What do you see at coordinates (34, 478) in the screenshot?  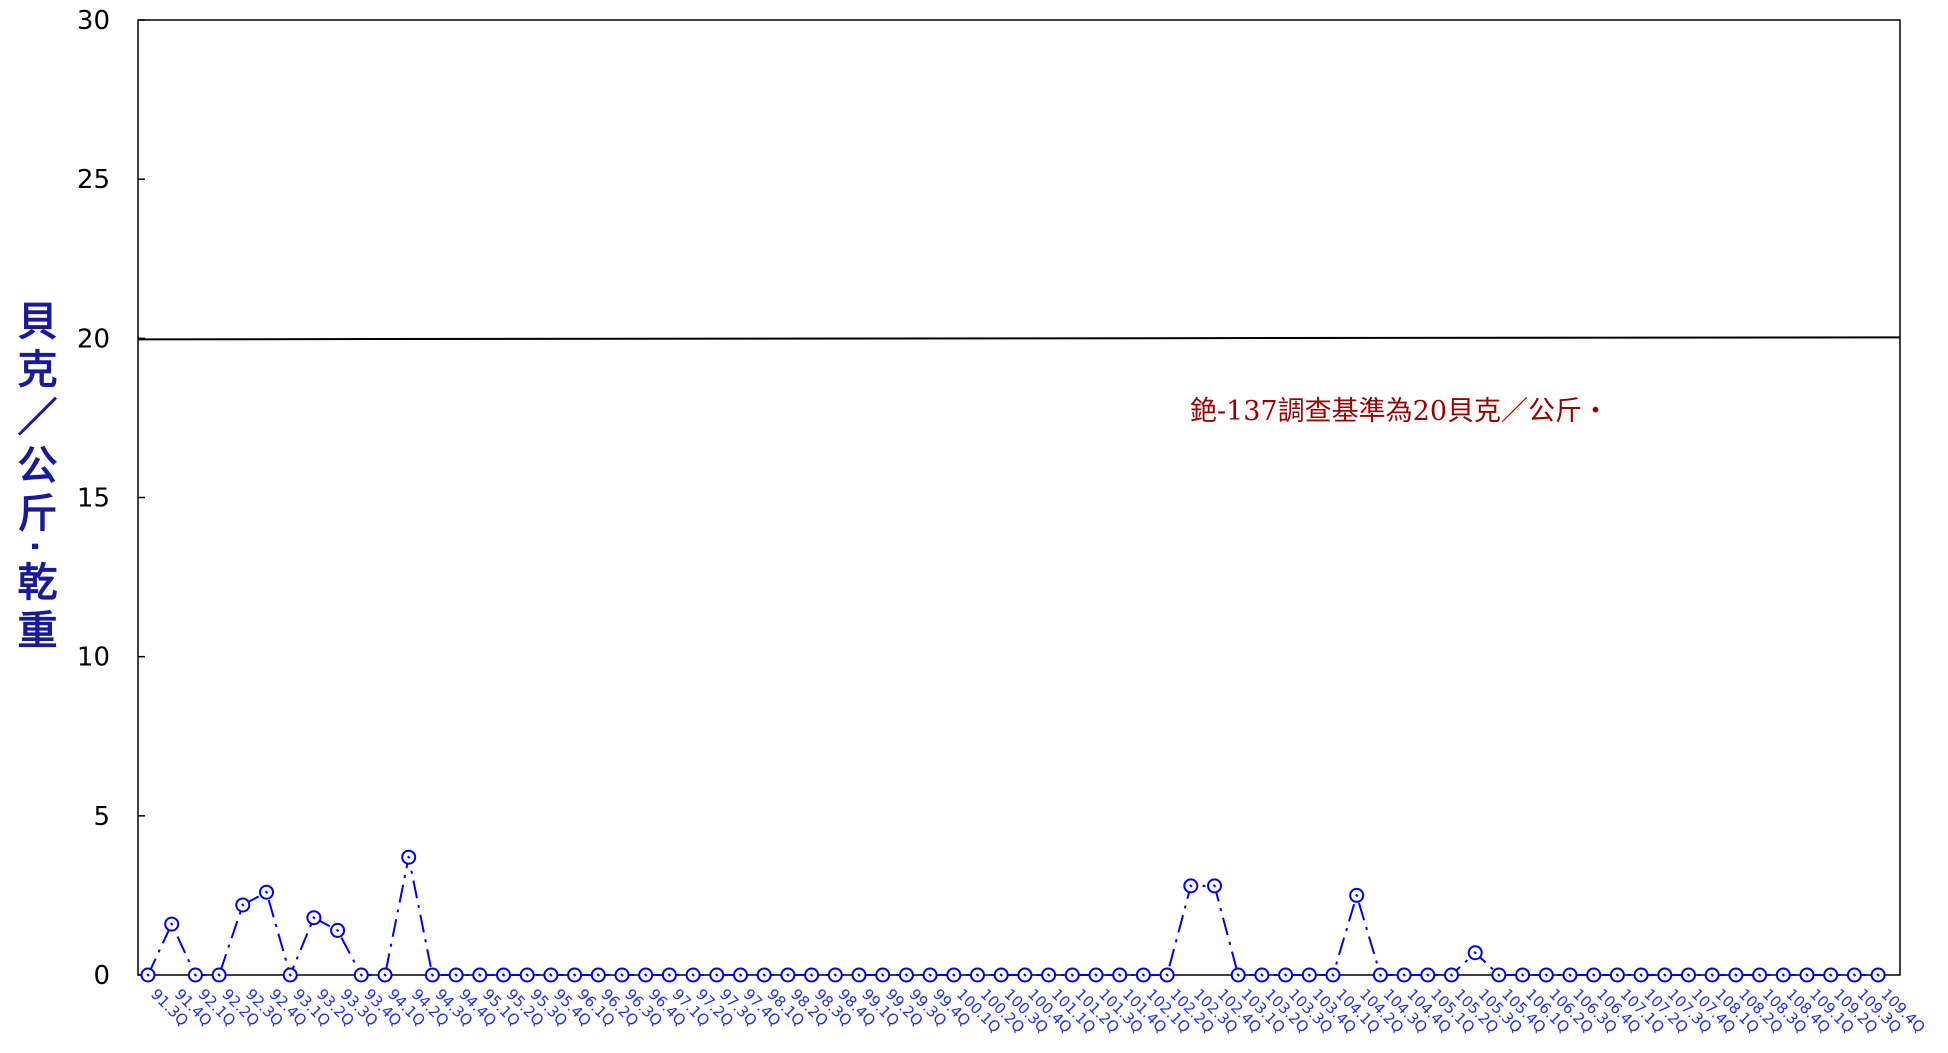 I see `y-axis-label: 貝克／公斤‧乾重` at bounding box center [34, 478].